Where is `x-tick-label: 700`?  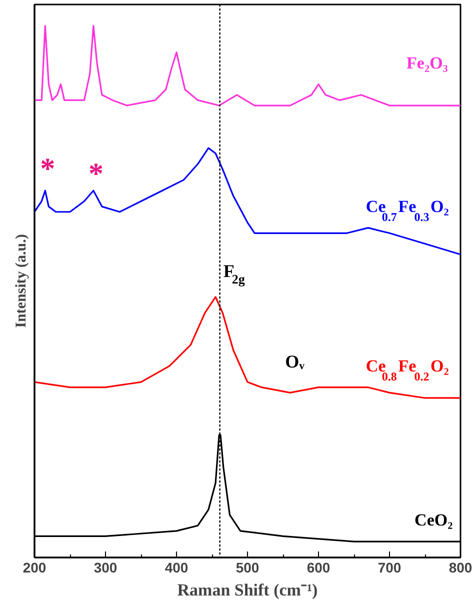 x-tick-label: 700 is located at coordinates (390, 568).